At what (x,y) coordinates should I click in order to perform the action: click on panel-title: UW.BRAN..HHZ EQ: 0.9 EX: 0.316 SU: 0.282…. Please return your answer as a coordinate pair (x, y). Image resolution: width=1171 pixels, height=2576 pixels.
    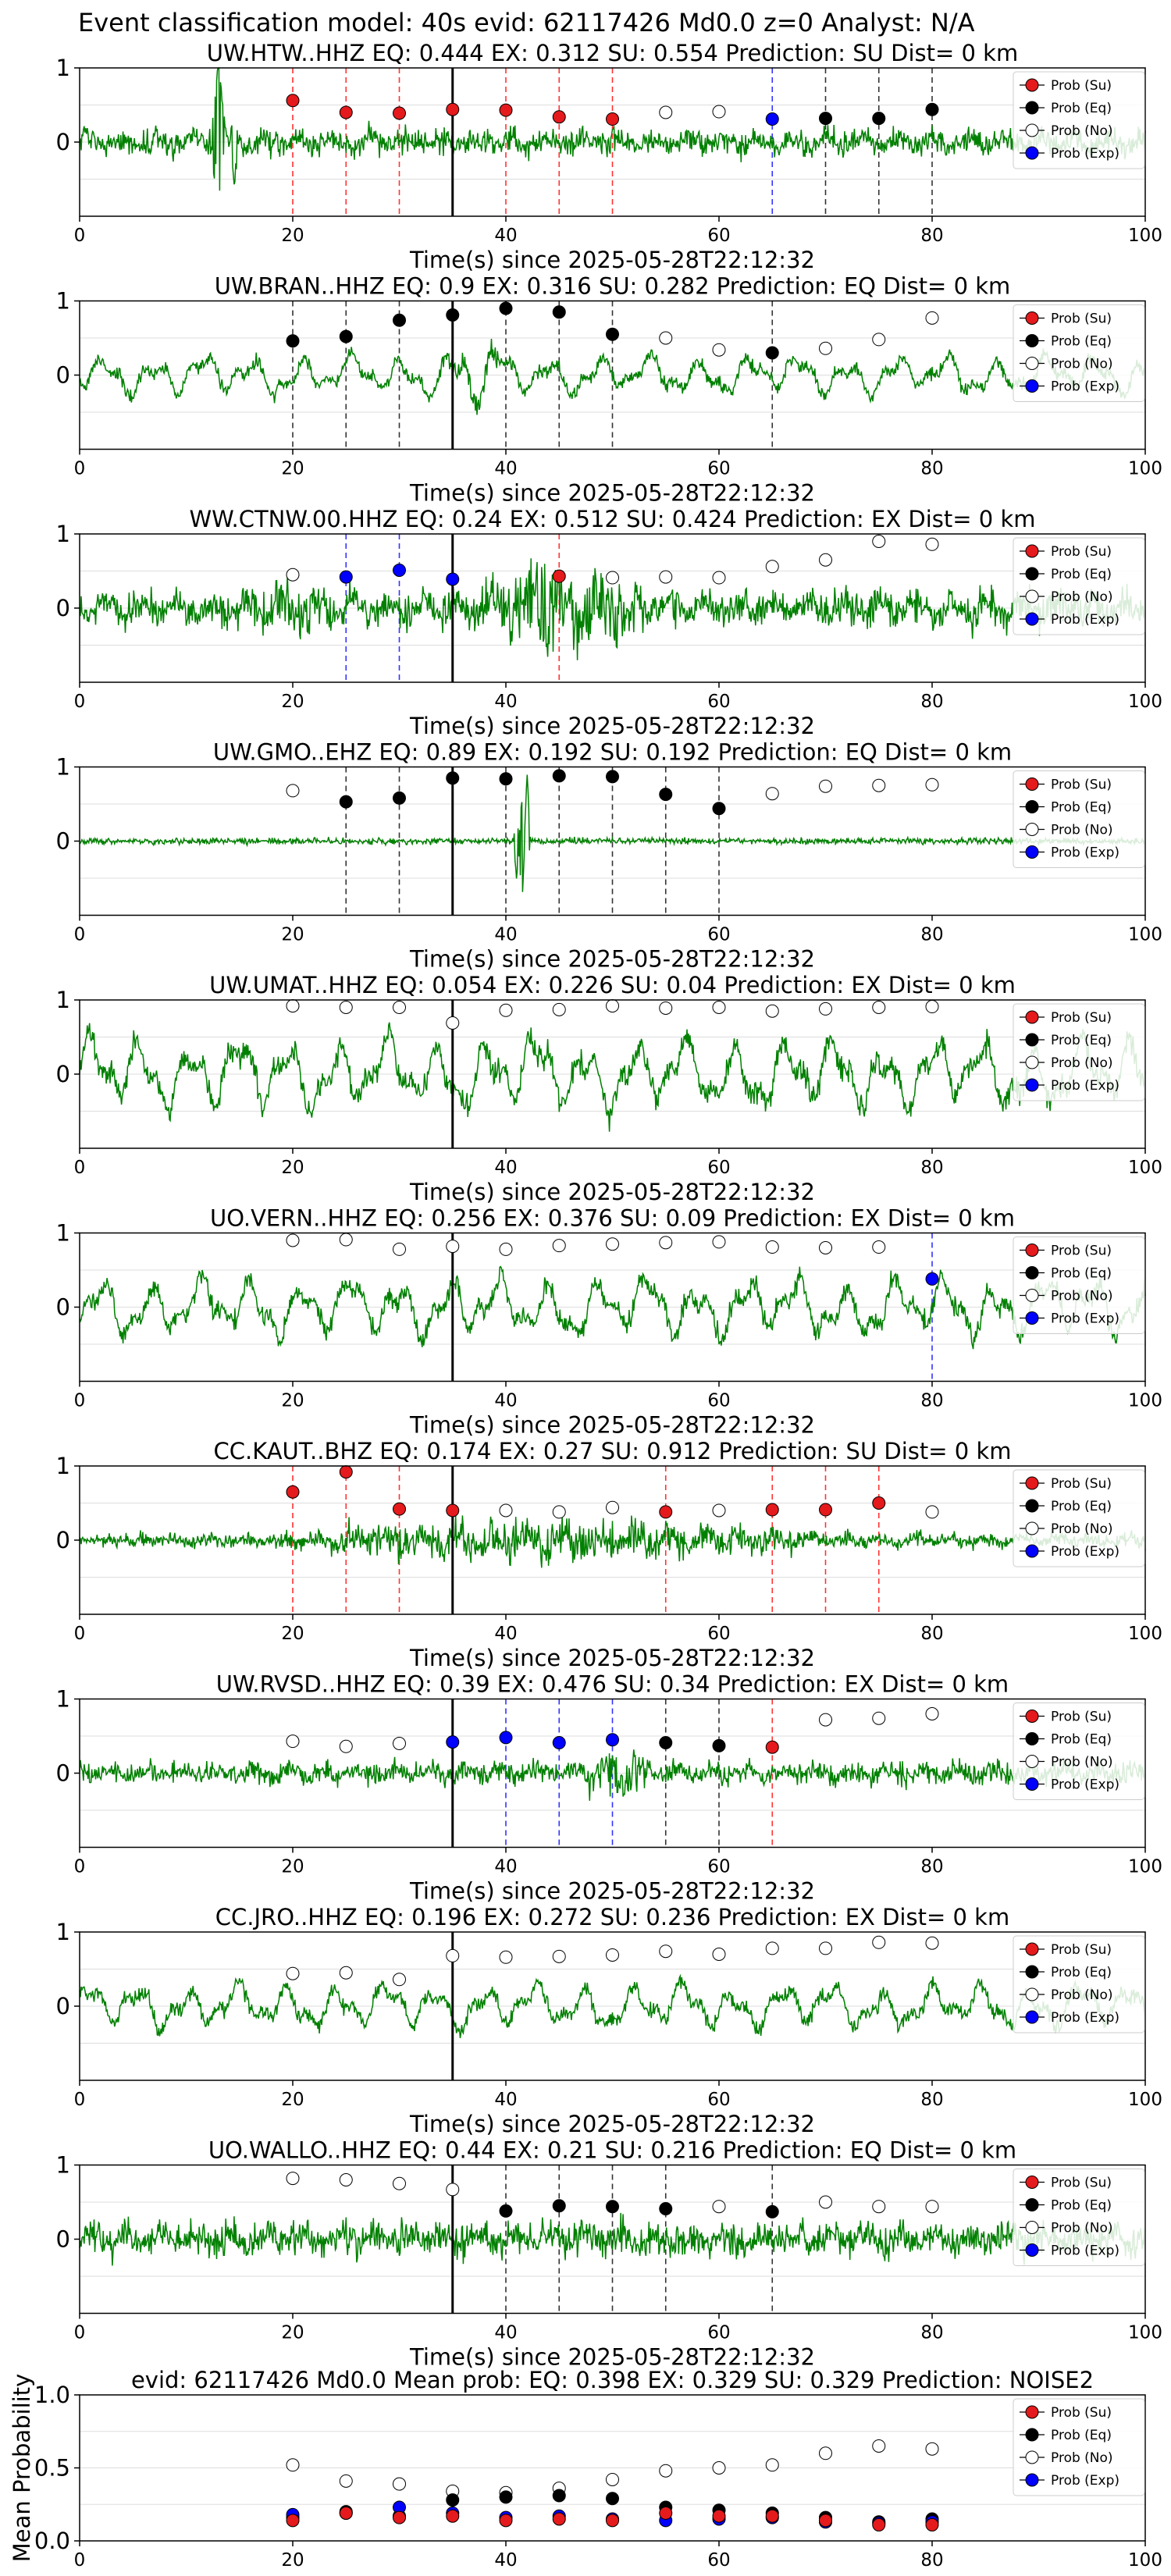
    Looking at the image, I should click on (613, 286).